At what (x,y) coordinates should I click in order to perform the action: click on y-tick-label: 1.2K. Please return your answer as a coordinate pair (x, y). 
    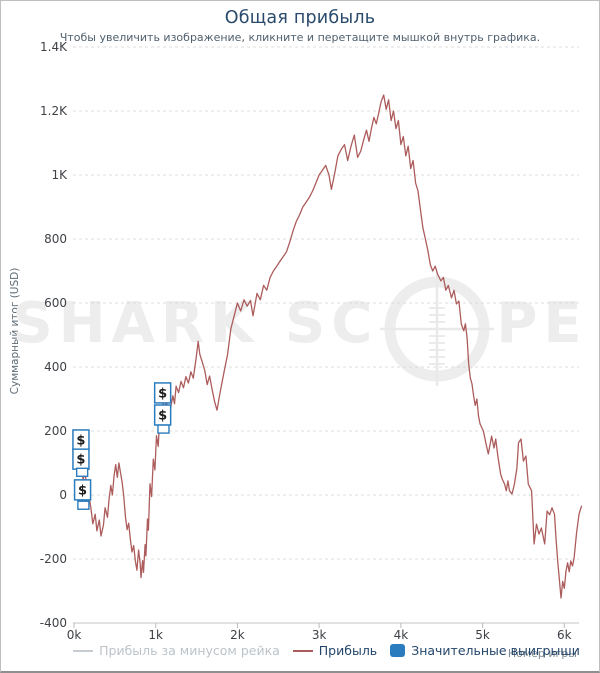
    Looking at the image, I should click on (54, 111).